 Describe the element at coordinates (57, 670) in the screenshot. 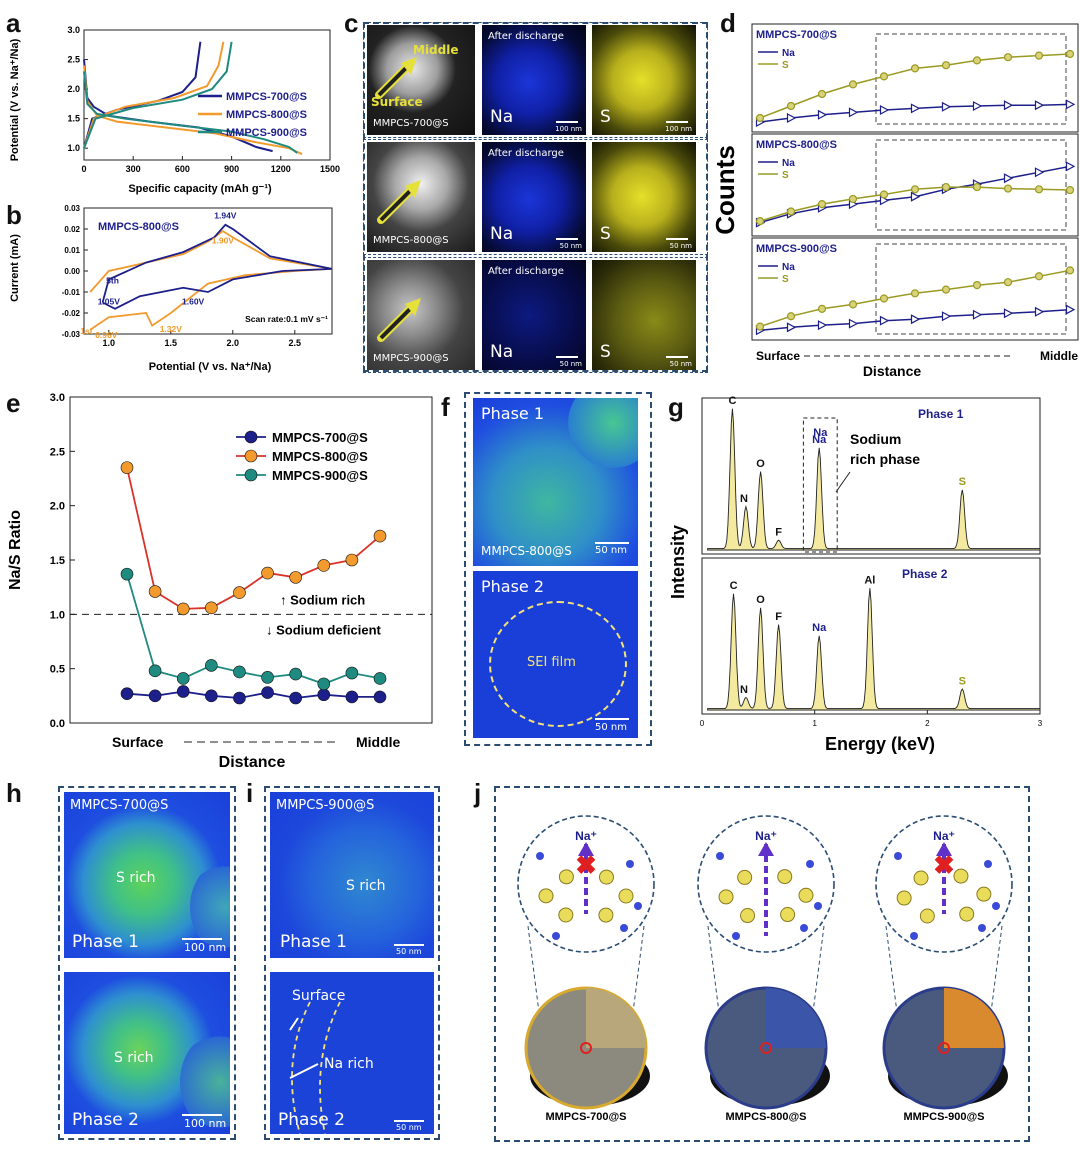

I see `y-tick-label: 0.5` at that location.